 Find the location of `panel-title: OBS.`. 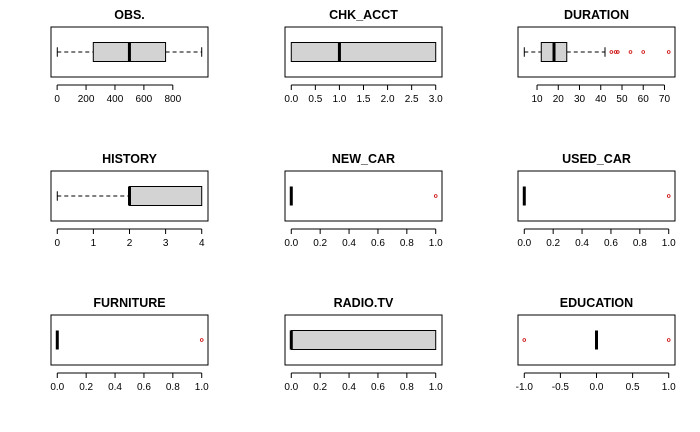

panel-title: OBS. is located at coordinates (129, 15).